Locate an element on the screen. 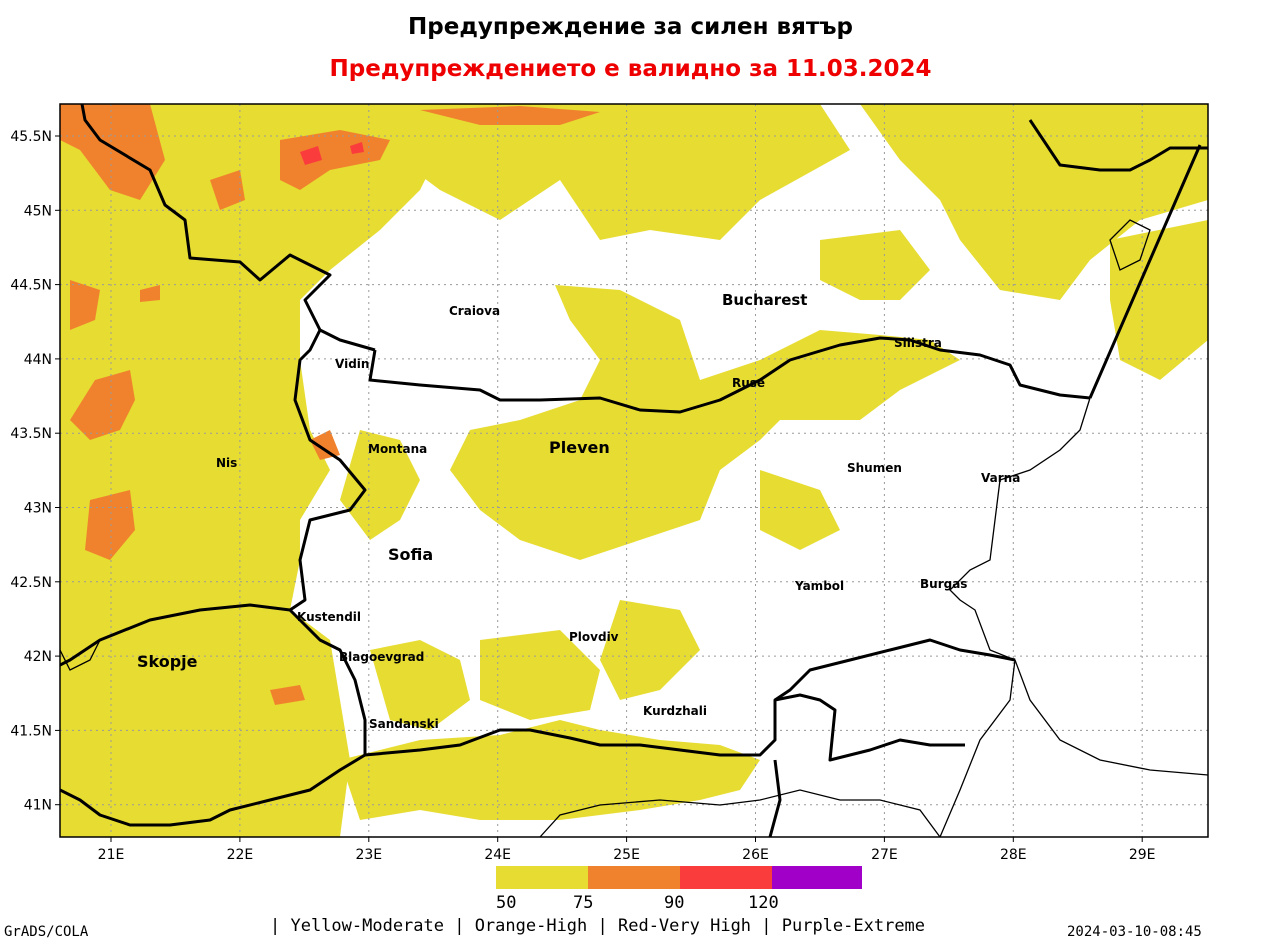 This screenshot has height=948, width=1261. legend-tick-90: 90 is located at coordinates (674, 903).